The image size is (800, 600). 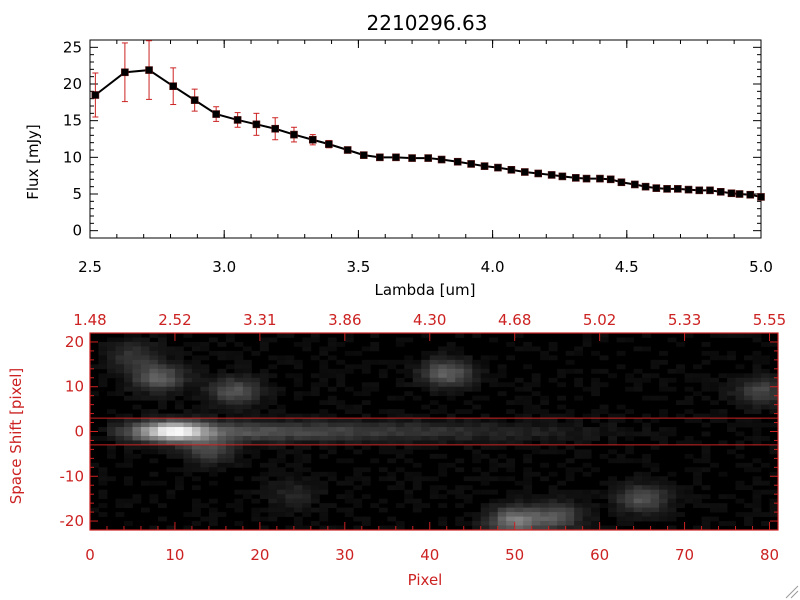 What do you see at coordinates (224, 267) in the screenshot?
I see `top-x-tick-label: 3.0` at bounding box center [224, 267].